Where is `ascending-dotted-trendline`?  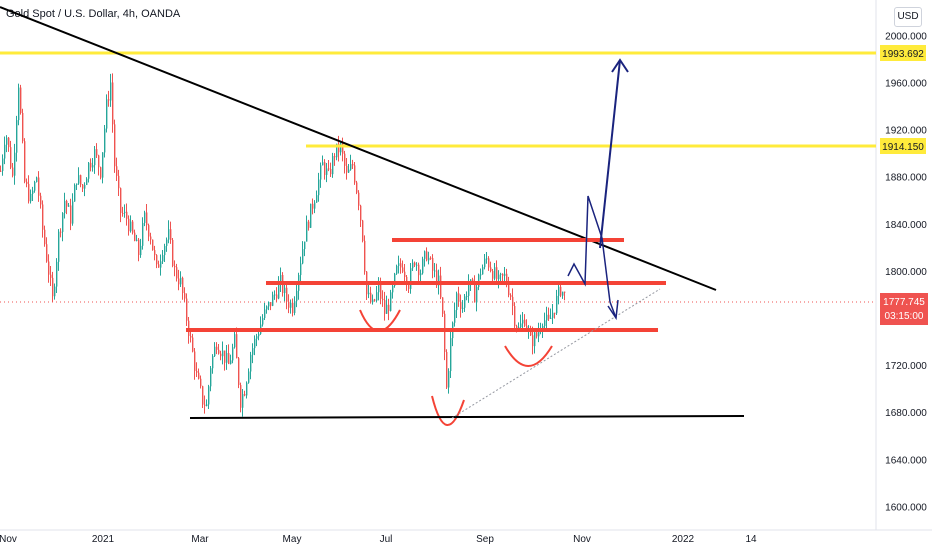 ascending-dotted-trendline is located at coordinates (556, 353).